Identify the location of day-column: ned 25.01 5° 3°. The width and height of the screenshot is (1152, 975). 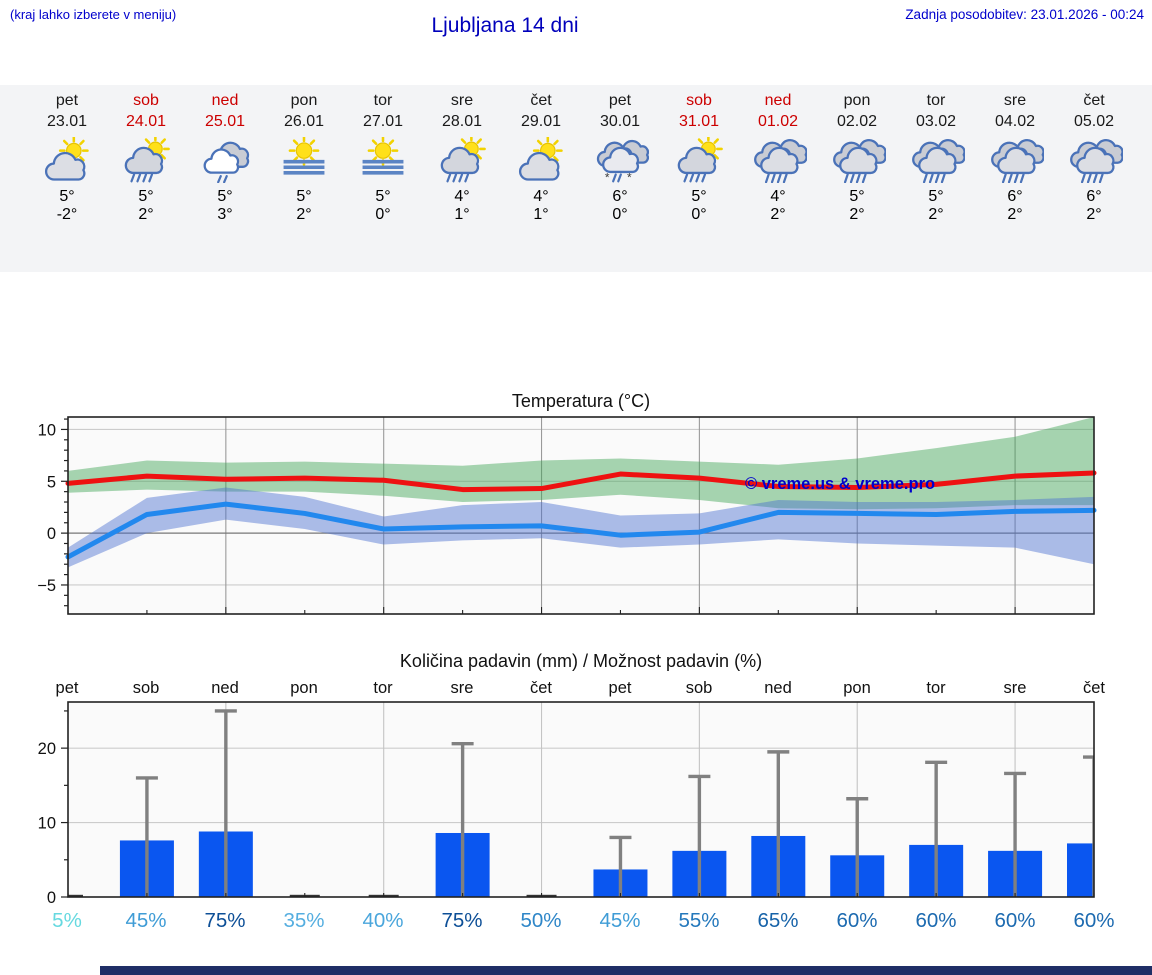
(225, 154).